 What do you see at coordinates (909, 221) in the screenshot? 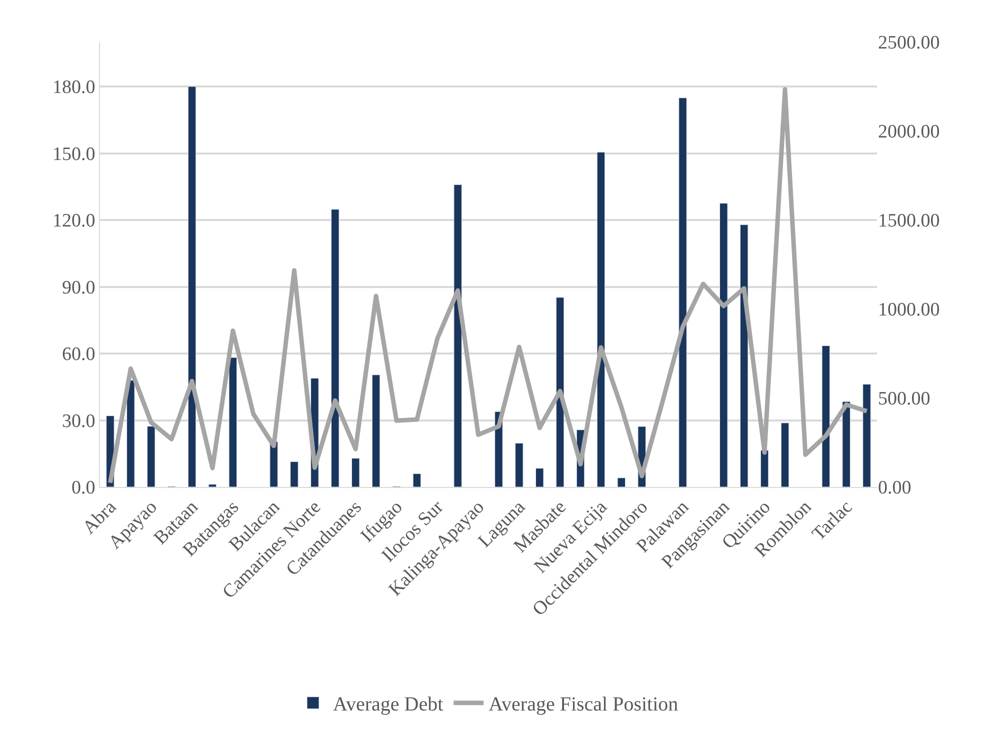
I see `y2-tick-label: 1500.00` at bounding box center [909, 221].